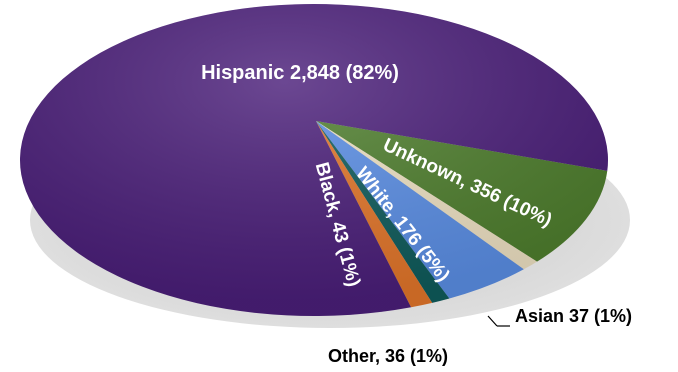 This screenshot has height=372, width=678. I want to click on label-other: Other, 36 (1%), so click(388, 356).